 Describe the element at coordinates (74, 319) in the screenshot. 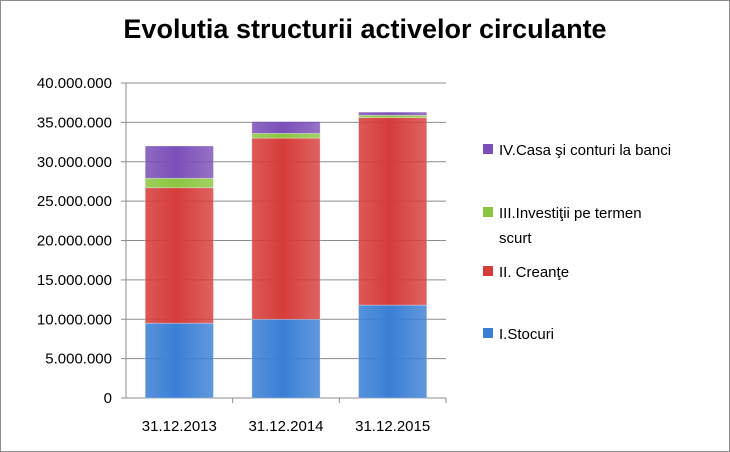

I see `y-tick-label: 10.000.000` at that location.